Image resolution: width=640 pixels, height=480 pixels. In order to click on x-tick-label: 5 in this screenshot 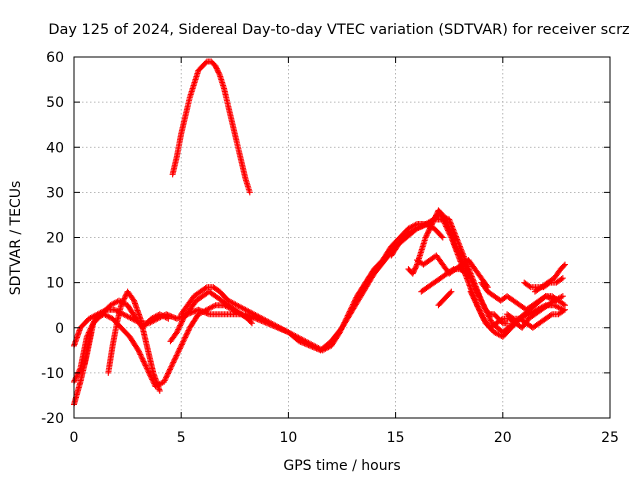, I will do `click(181, 438)`.